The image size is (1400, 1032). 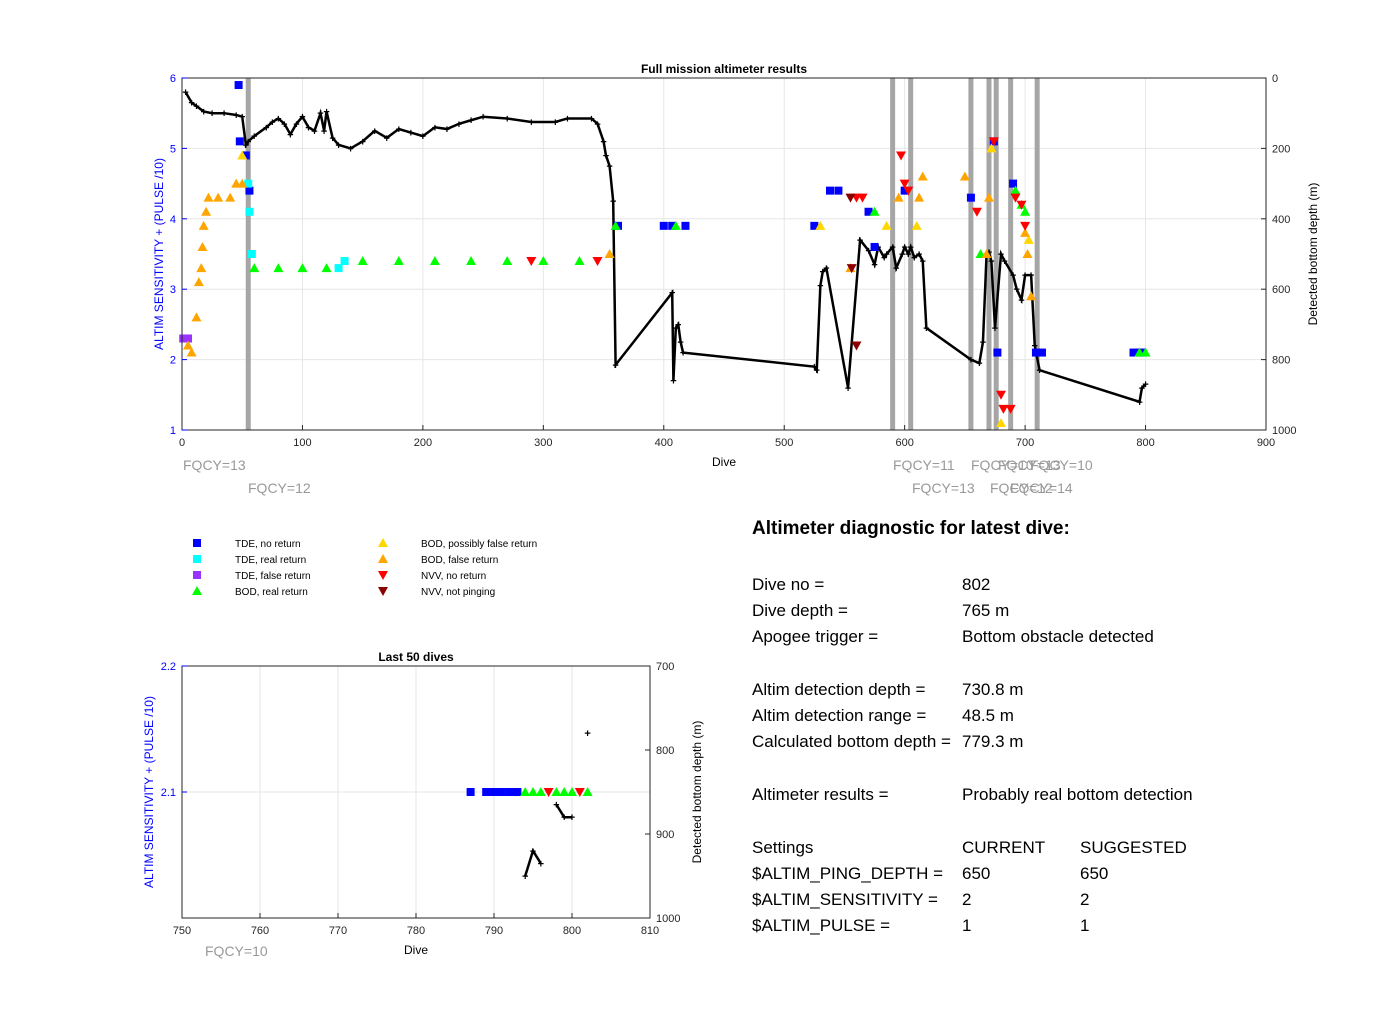 I want to click on dive-depth-value: 765 m, so click(x=986, y=610).